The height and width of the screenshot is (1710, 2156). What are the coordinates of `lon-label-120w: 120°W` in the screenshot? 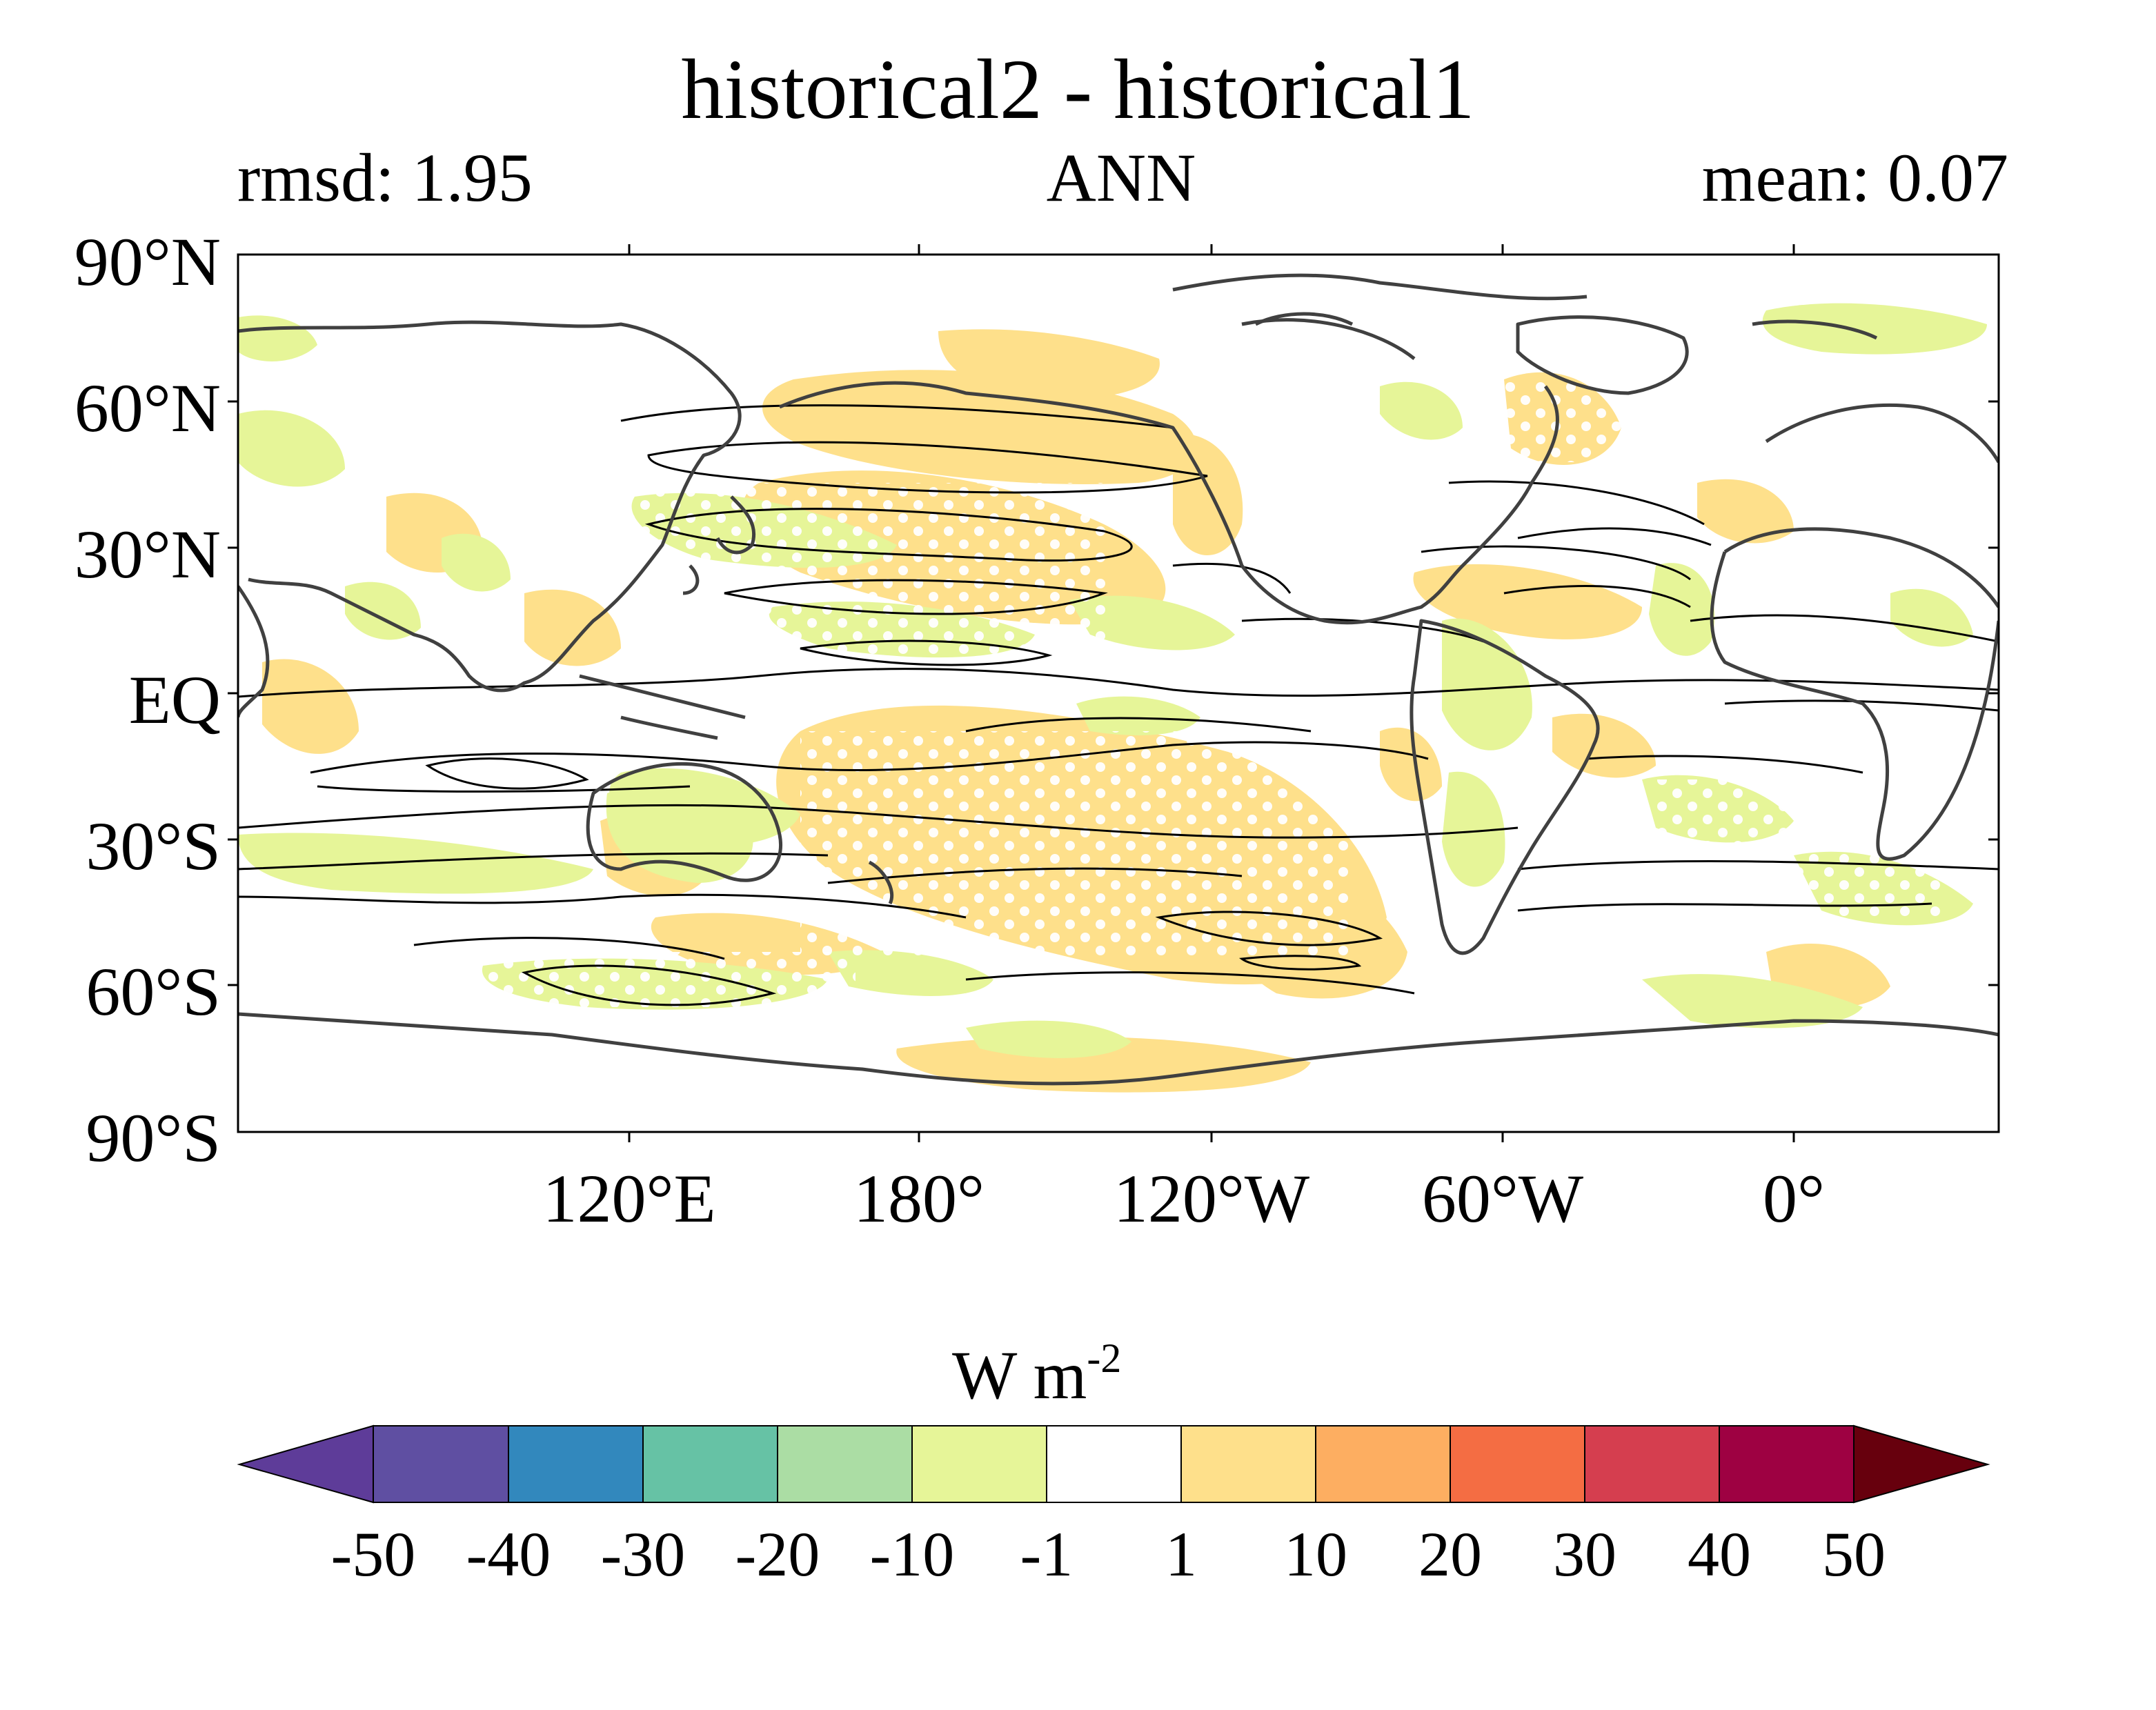 It's located at (1211, 1198).